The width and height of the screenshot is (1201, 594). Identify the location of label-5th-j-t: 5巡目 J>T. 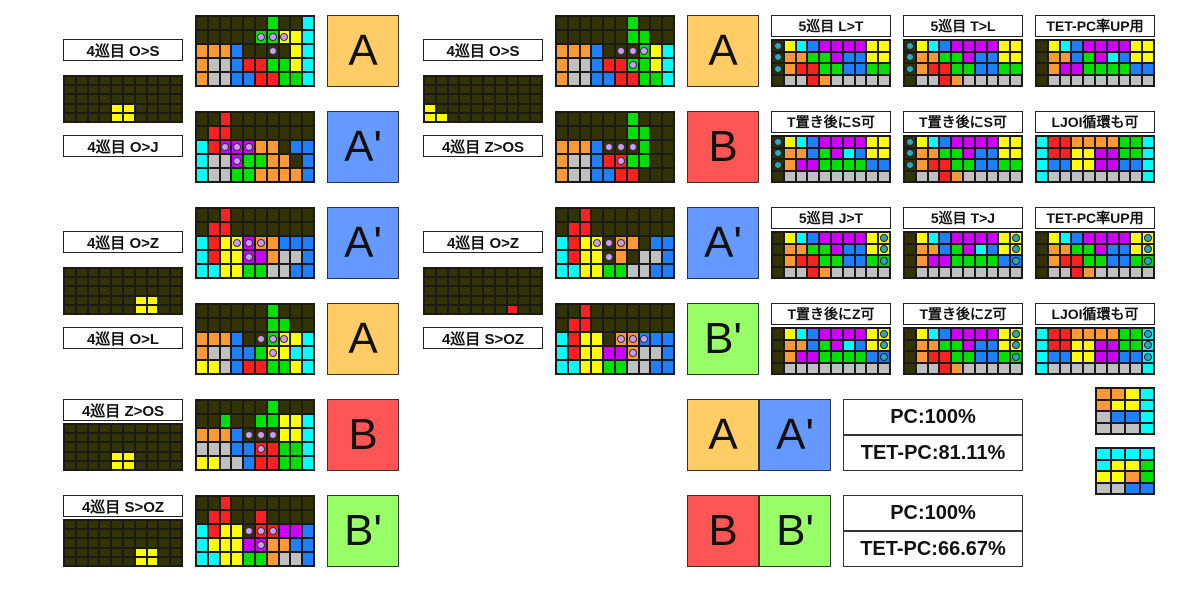
(831, 218).